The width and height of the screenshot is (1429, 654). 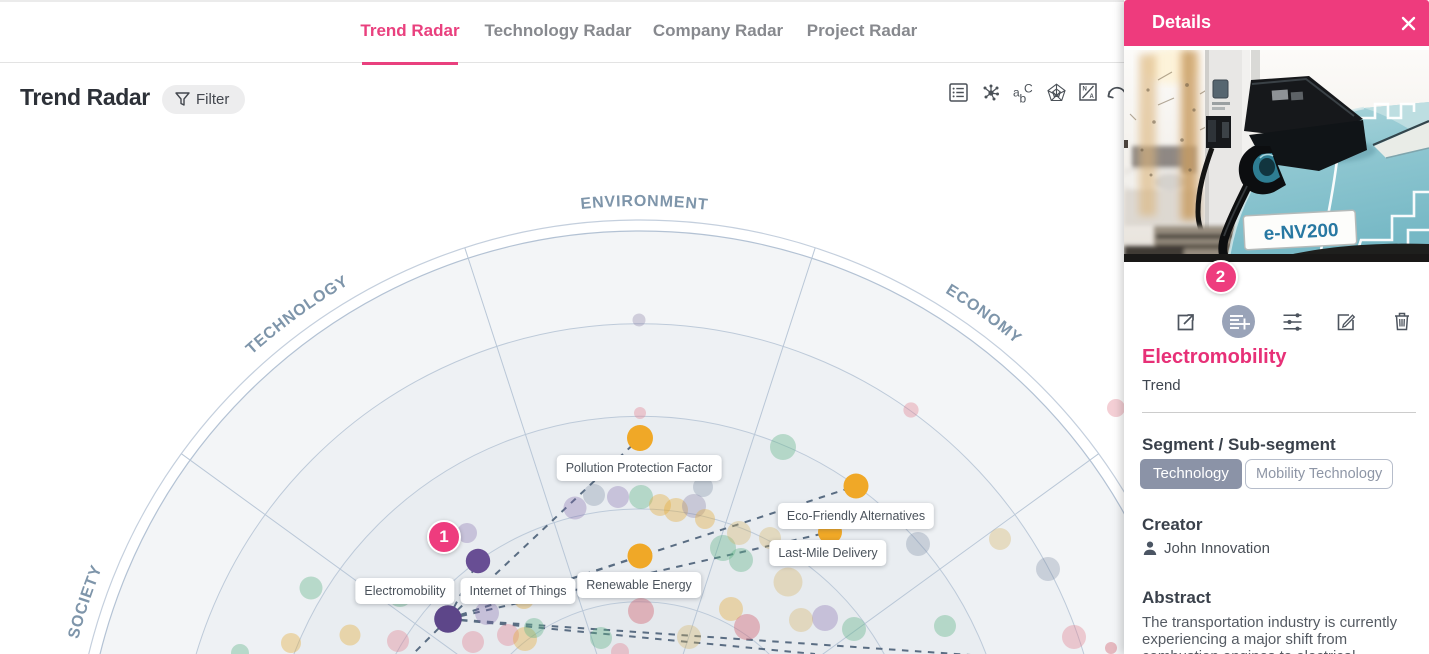 I want to click on svg-text: A, so click(x=1092, y=97).